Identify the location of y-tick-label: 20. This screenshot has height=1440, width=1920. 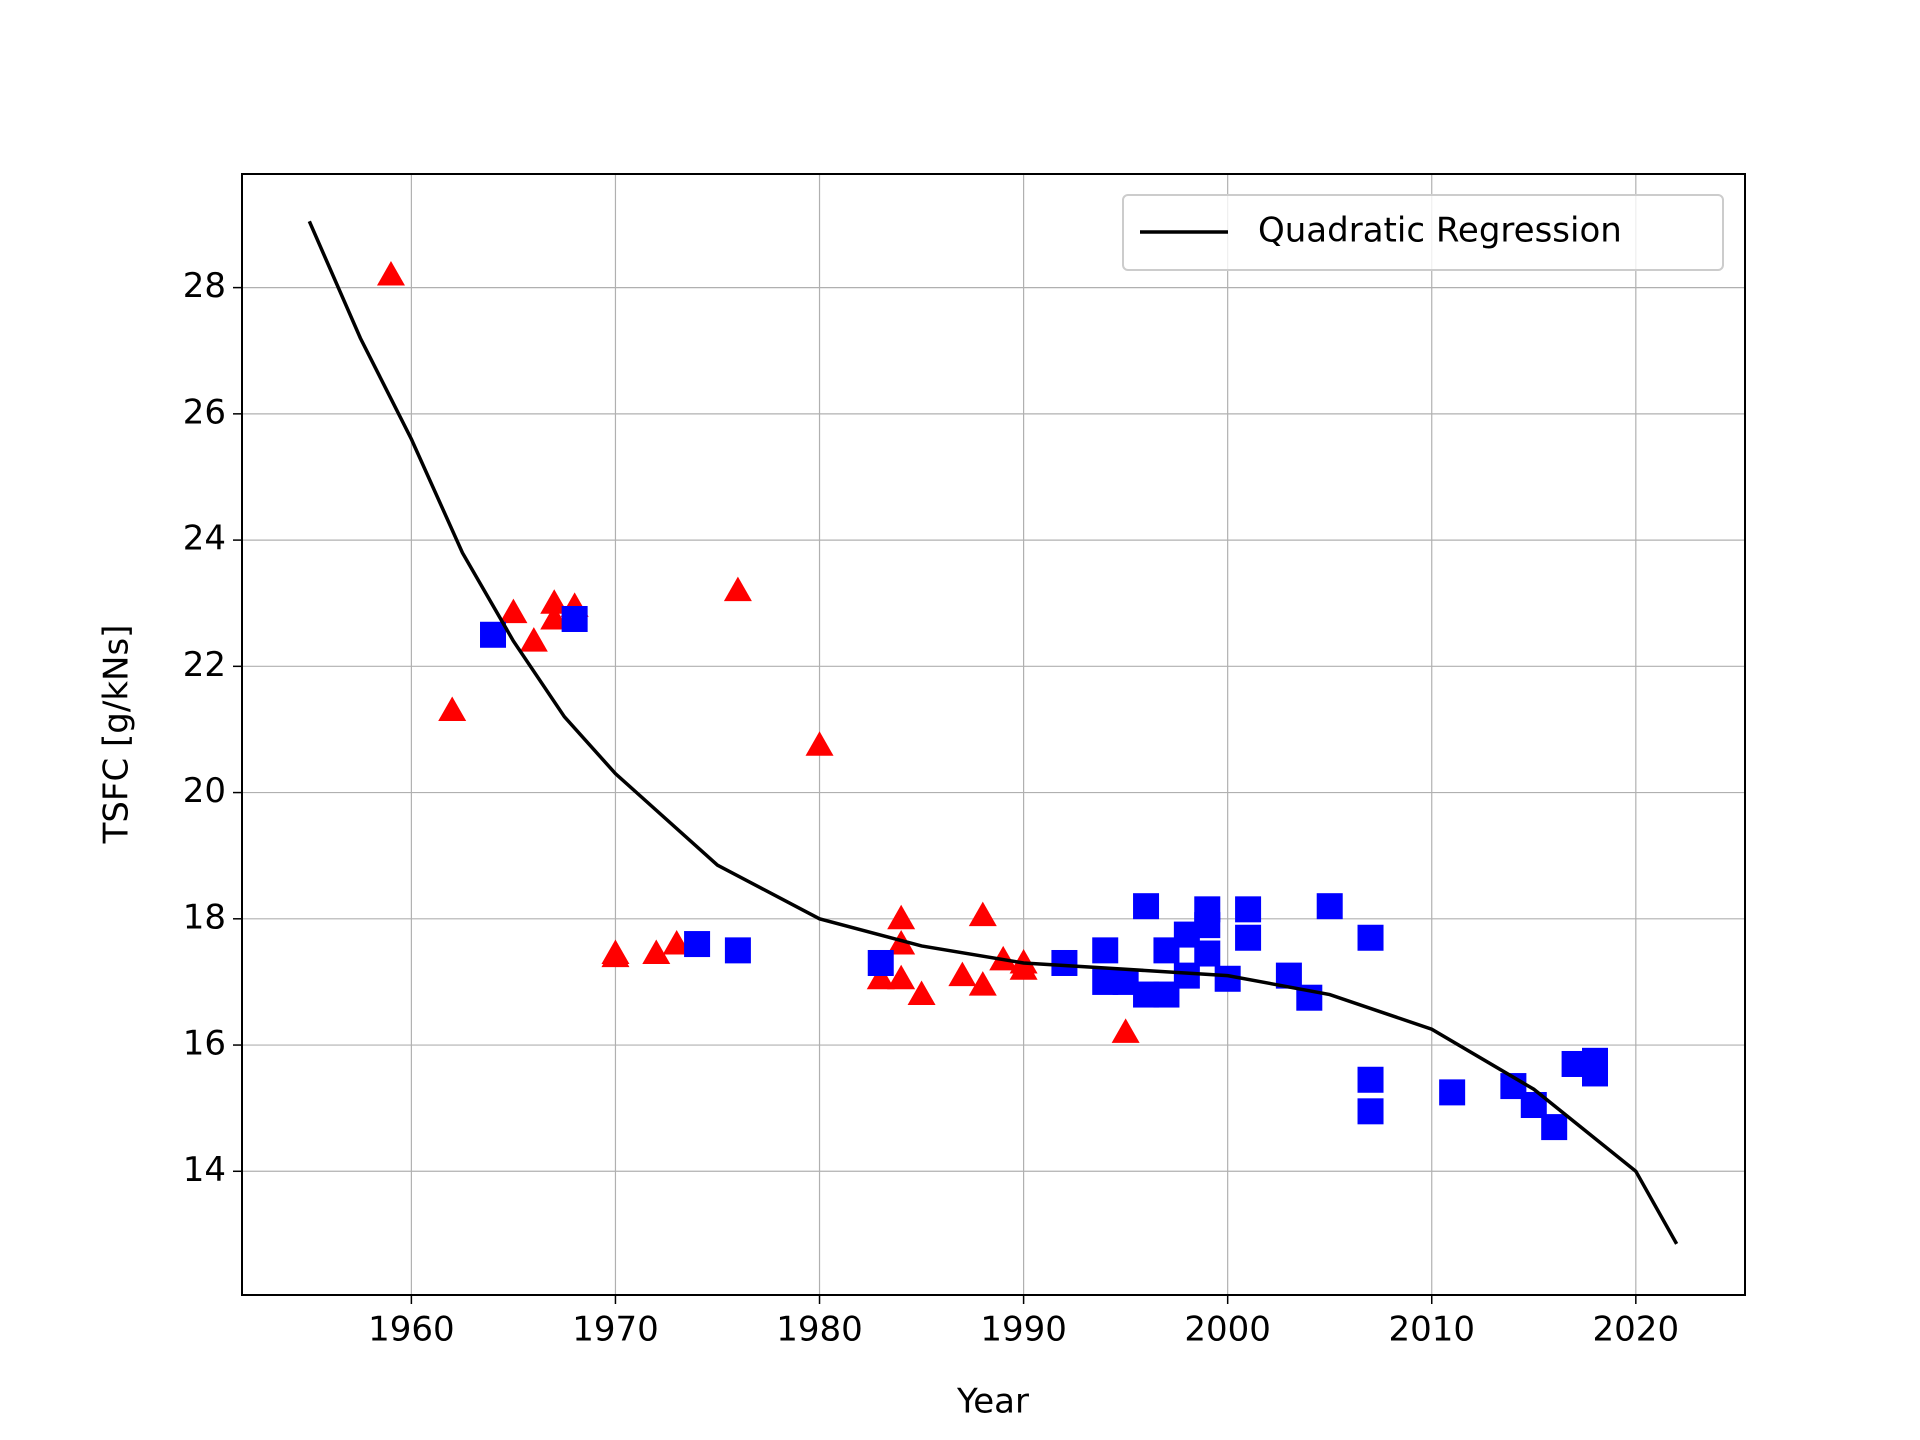
(204, 791).